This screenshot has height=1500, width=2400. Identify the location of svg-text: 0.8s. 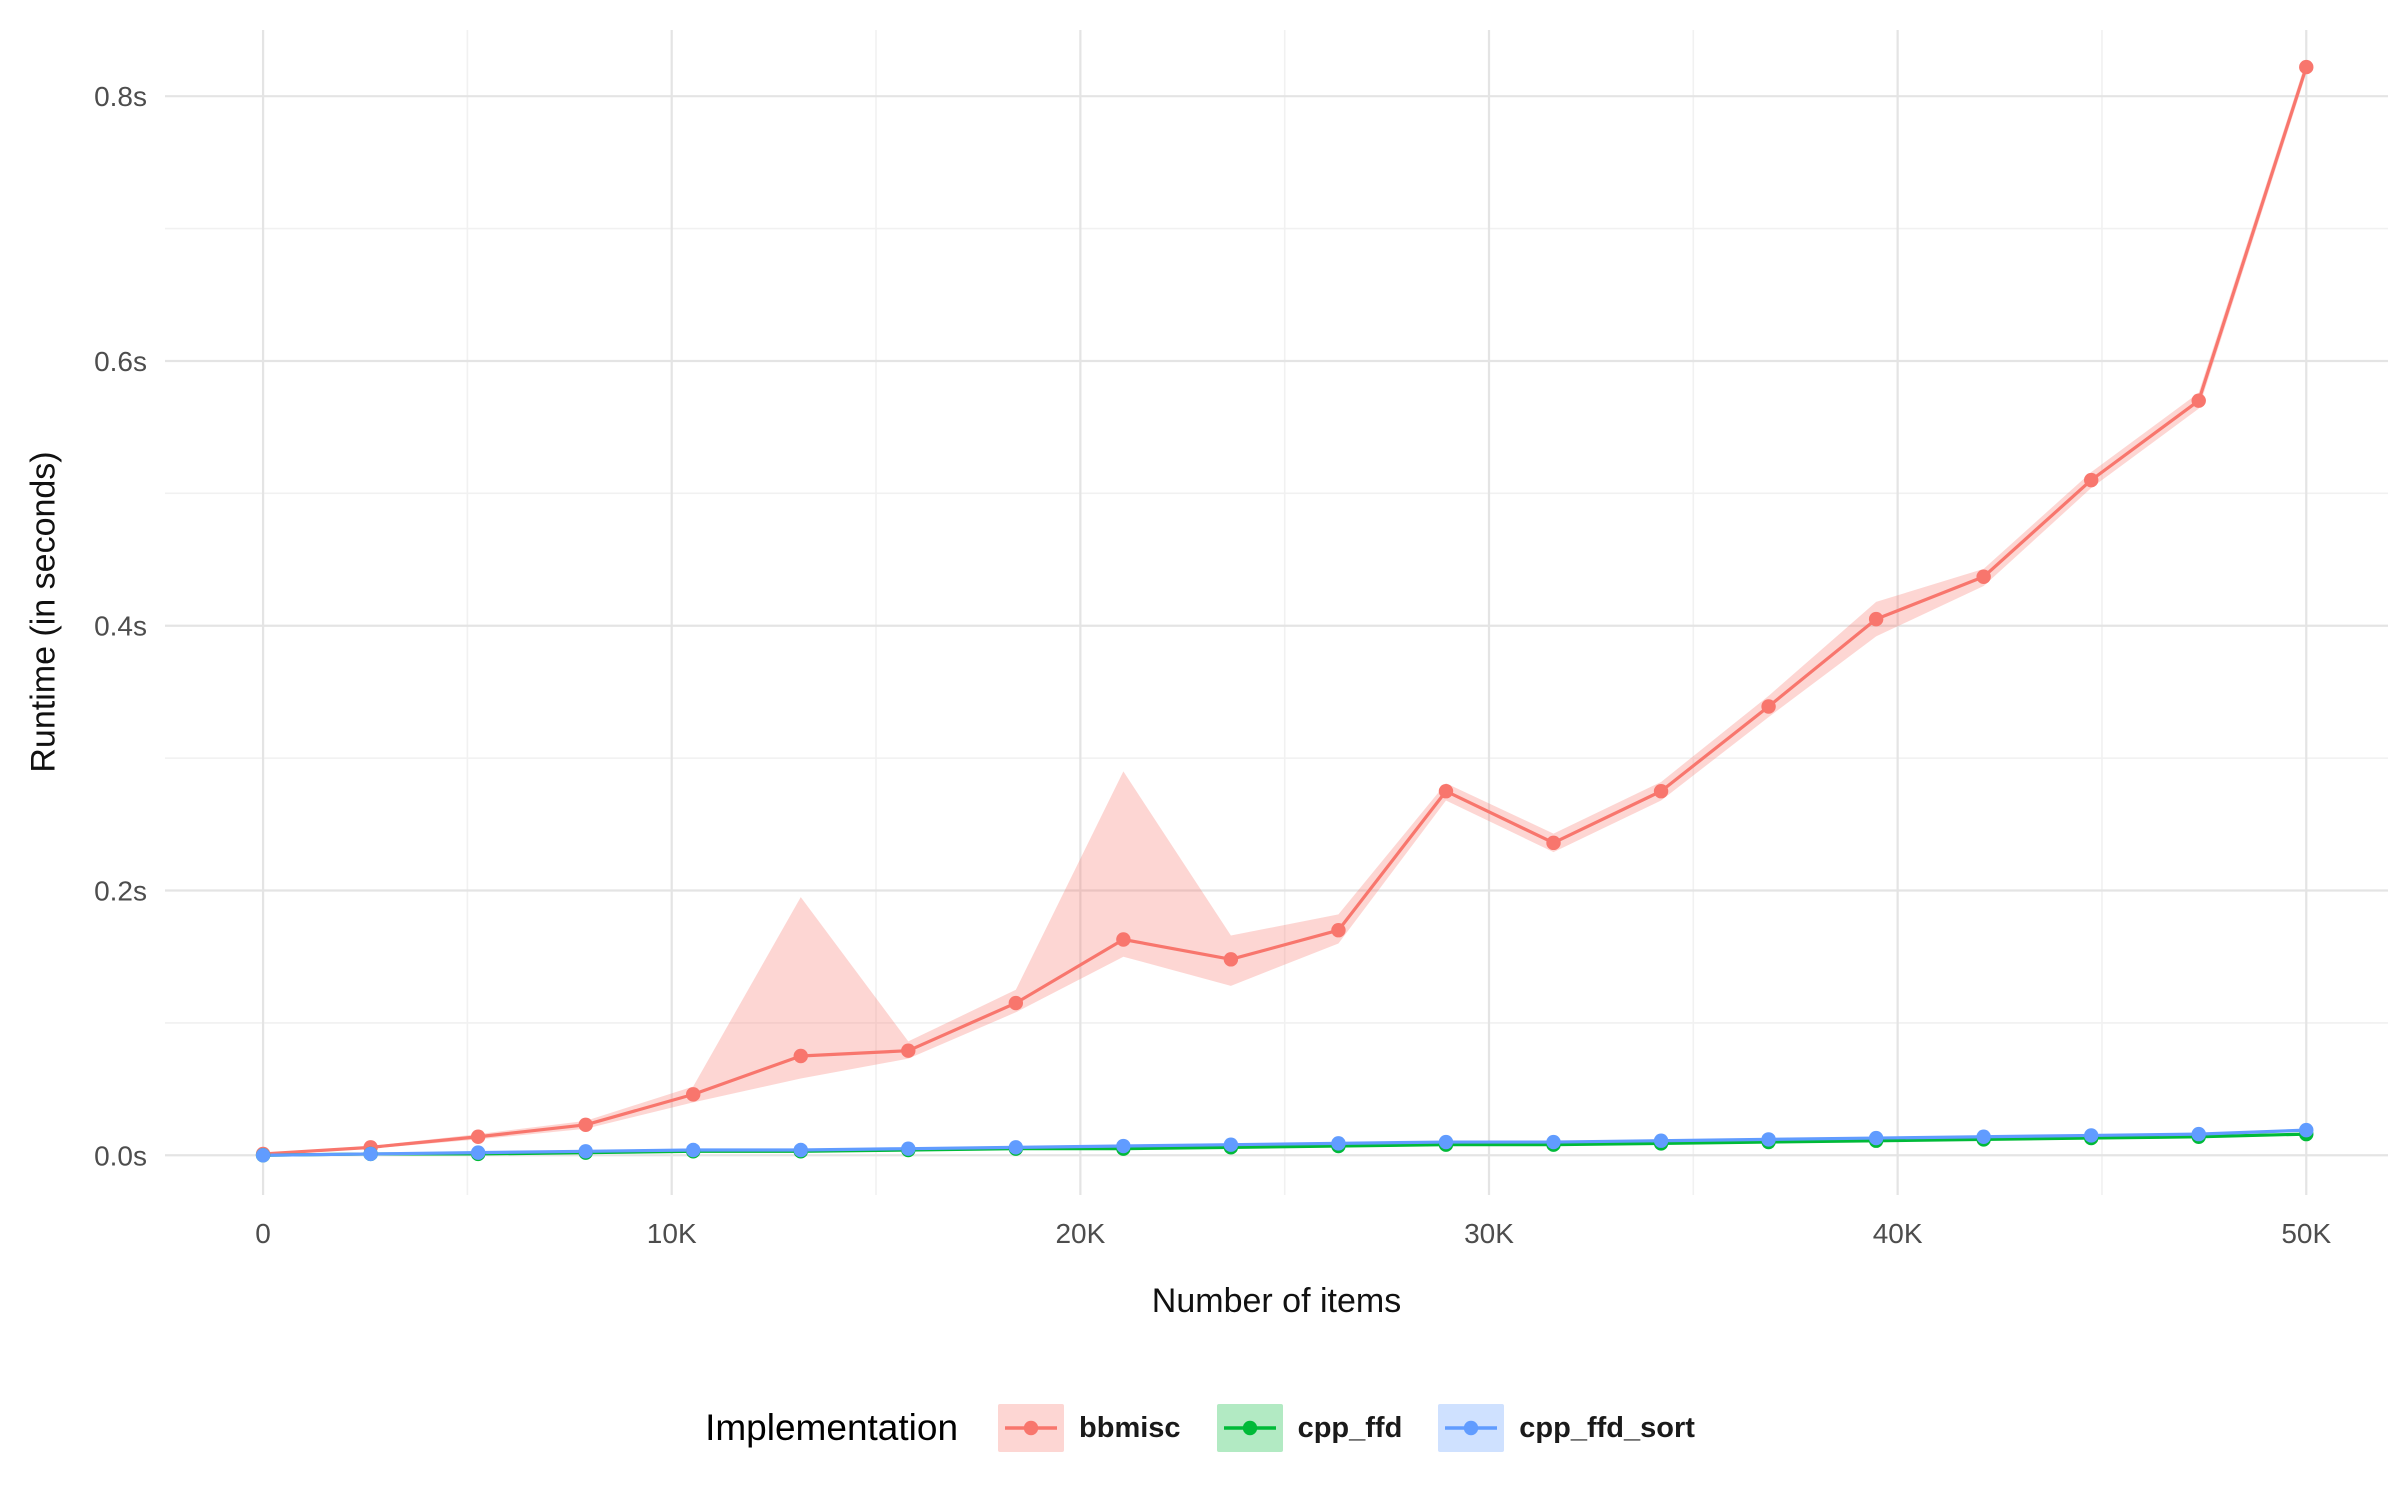
(120, 96).